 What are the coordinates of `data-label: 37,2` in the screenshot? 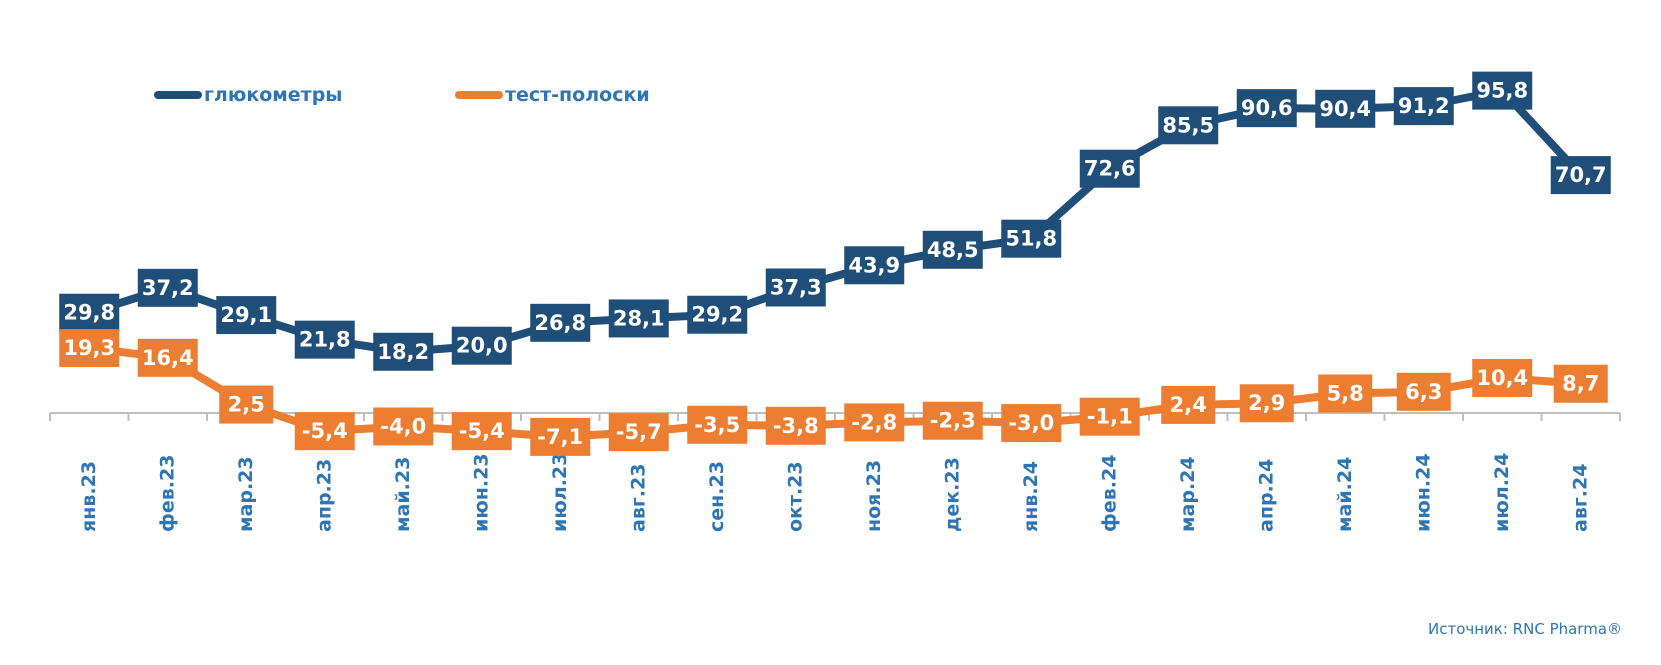 It's located at (168, 288).